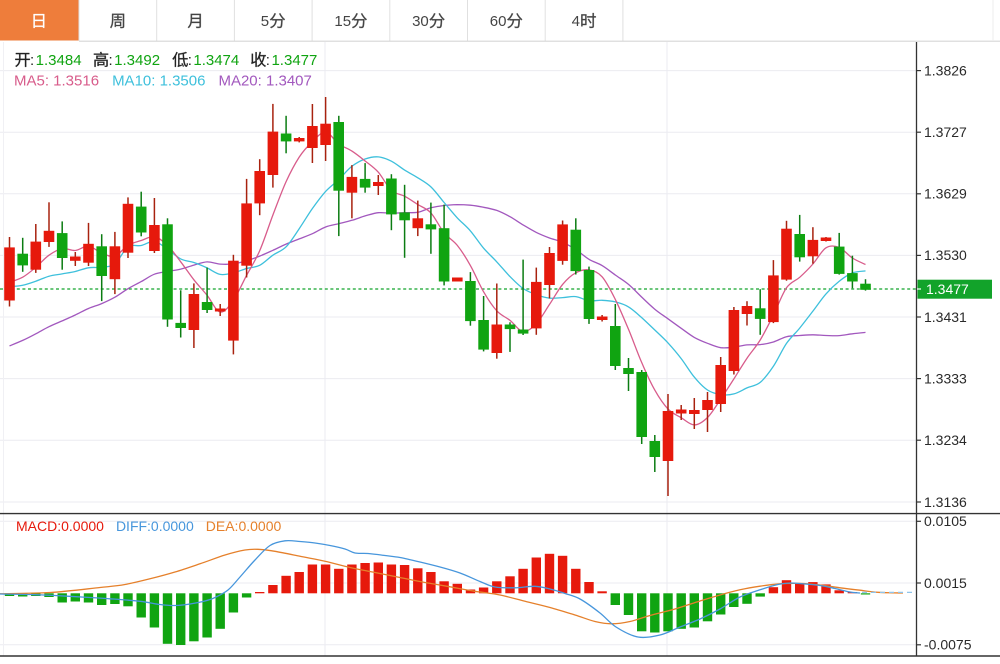 Image resolution: width=1000 pixels, height=664 pixels. What do you see at coordinates (945, 583) in the screenshot?
I see `svg-text: 0.0015` at bounding box center [945, 583].